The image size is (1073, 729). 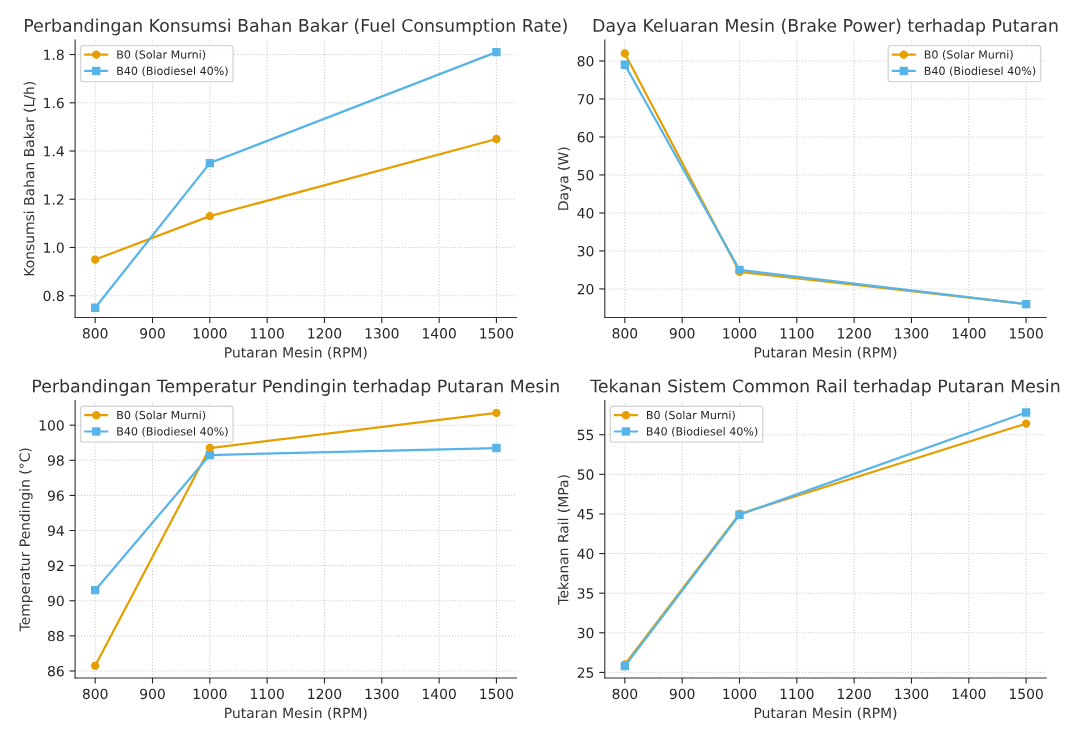 I want to click on y-tick-label: 35, so click(x=585, y=593).